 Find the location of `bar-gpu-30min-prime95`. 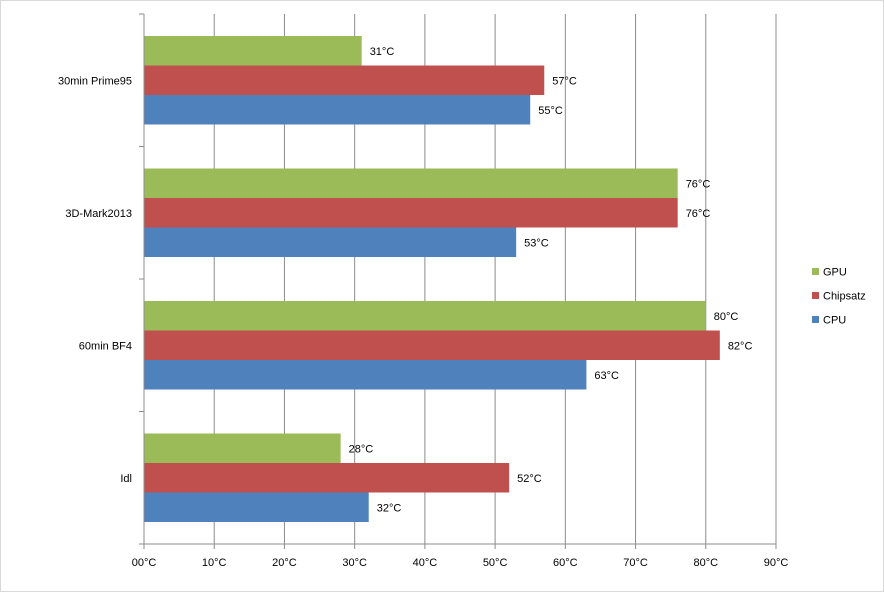

bar-gpu-30min-prime95 is located at coordinates (253, 51).